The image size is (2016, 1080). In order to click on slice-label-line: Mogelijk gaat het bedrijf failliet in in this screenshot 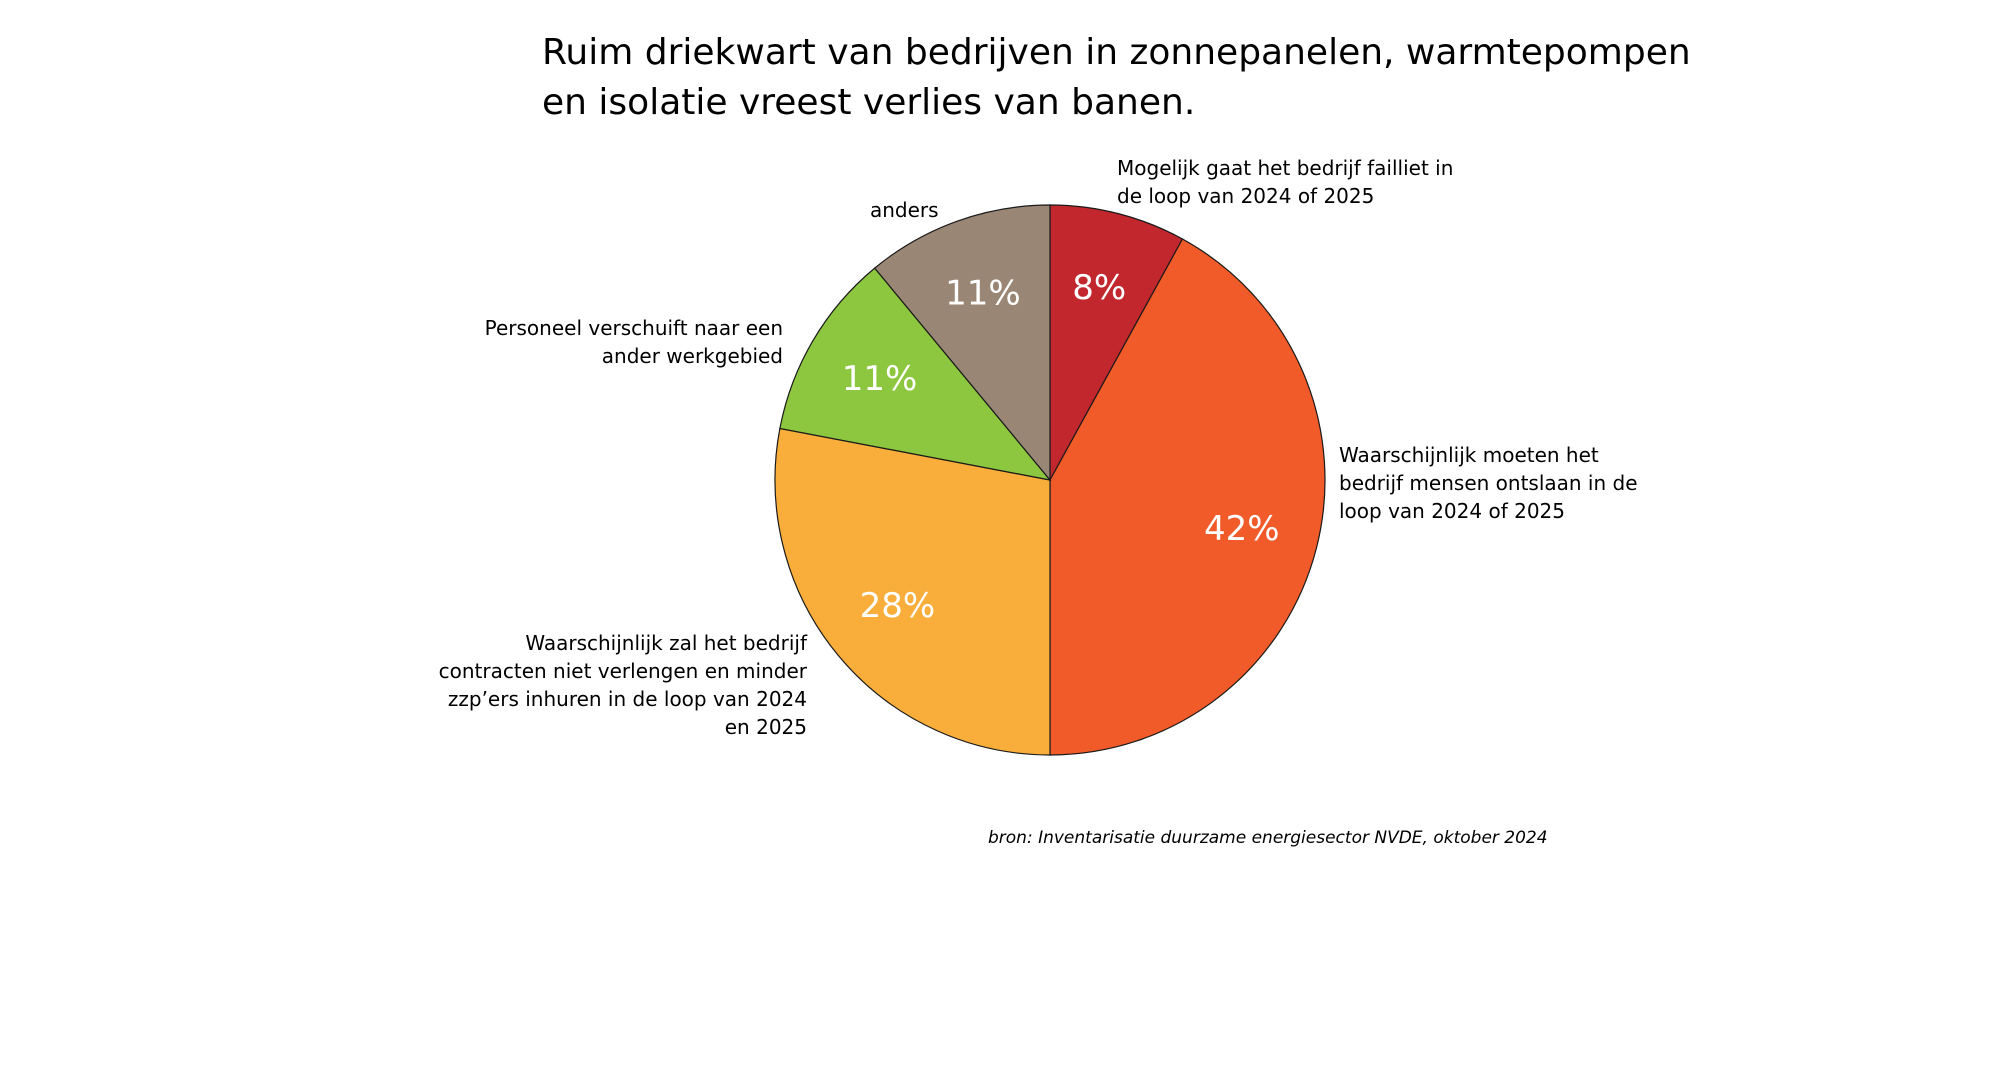, I will do `click(1285, 168)`.